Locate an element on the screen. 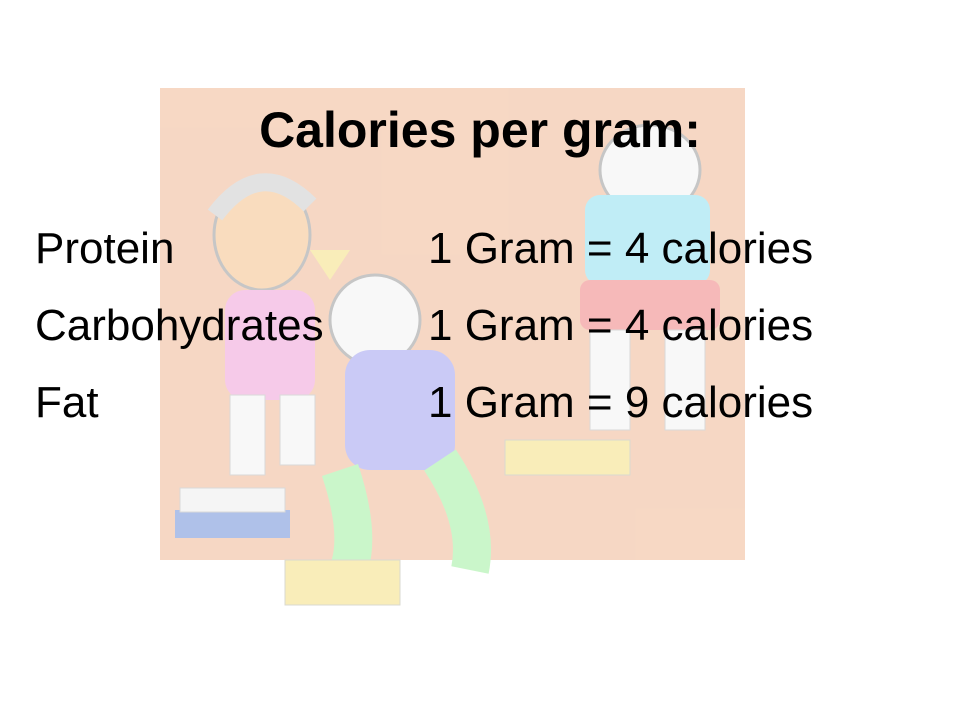  figure-hair is located at coordinates (262, 197).